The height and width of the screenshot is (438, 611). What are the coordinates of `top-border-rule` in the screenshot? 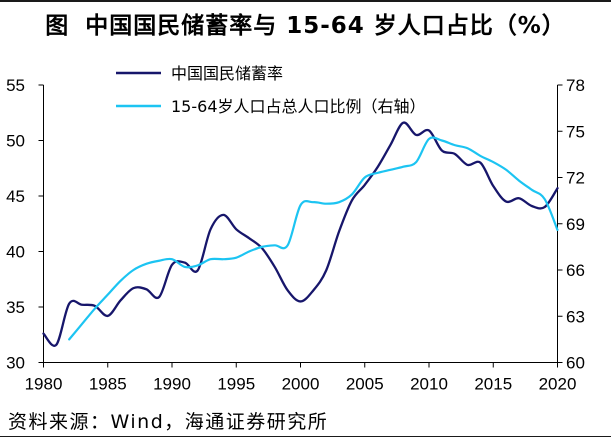 It's located at (305, 1).